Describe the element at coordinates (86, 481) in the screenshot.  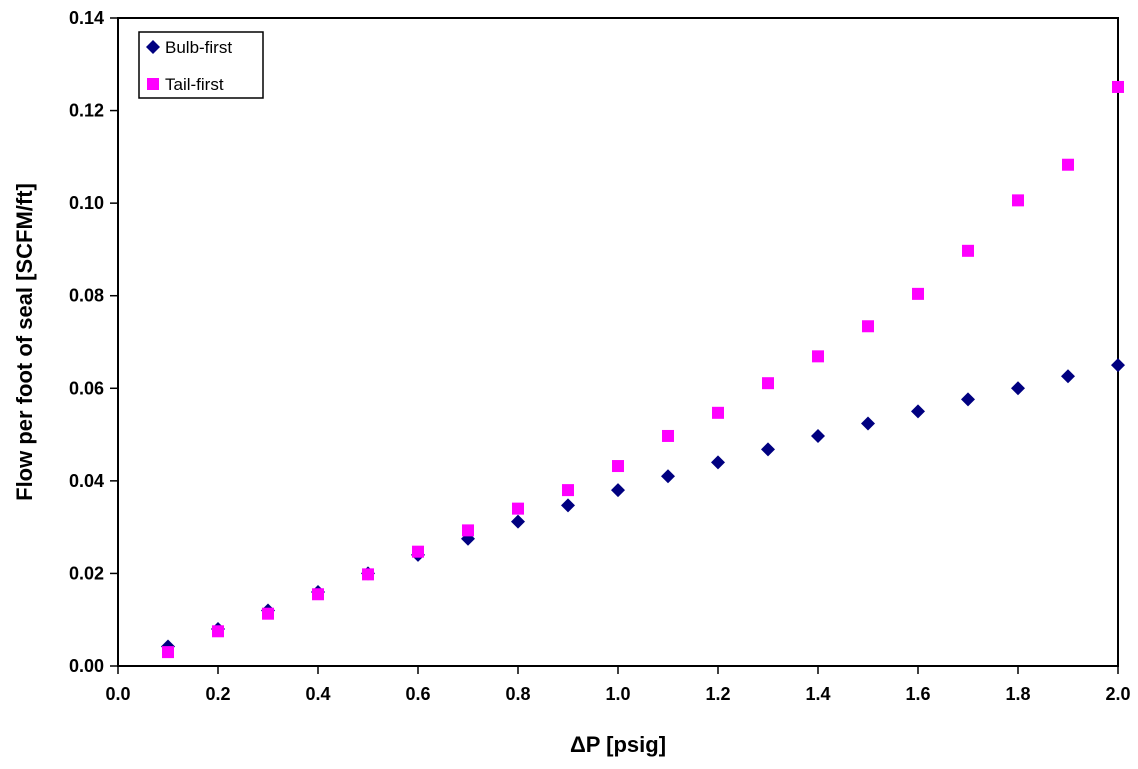
I see `y-tick-label: 0.04` at that location.